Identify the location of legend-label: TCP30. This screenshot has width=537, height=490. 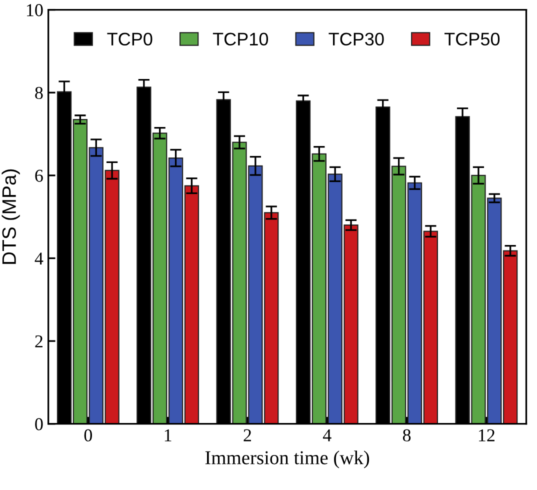
(356, 39).